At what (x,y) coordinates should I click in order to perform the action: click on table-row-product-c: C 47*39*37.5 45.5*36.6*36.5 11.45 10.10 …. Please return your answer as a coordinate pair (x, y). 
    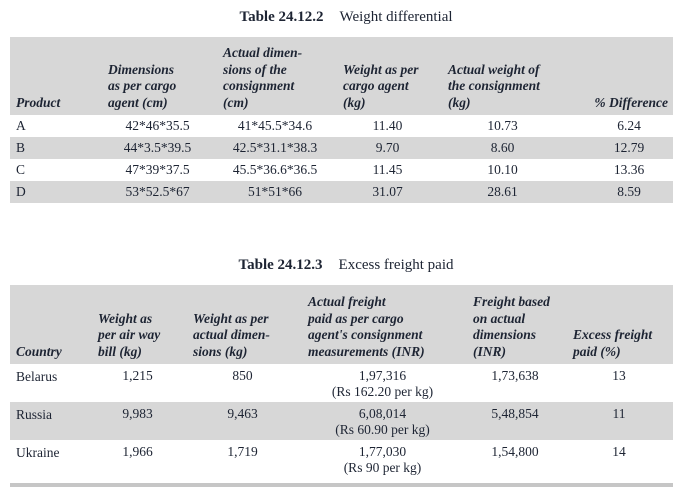
    Looking at the image, I should click on (341, 170).